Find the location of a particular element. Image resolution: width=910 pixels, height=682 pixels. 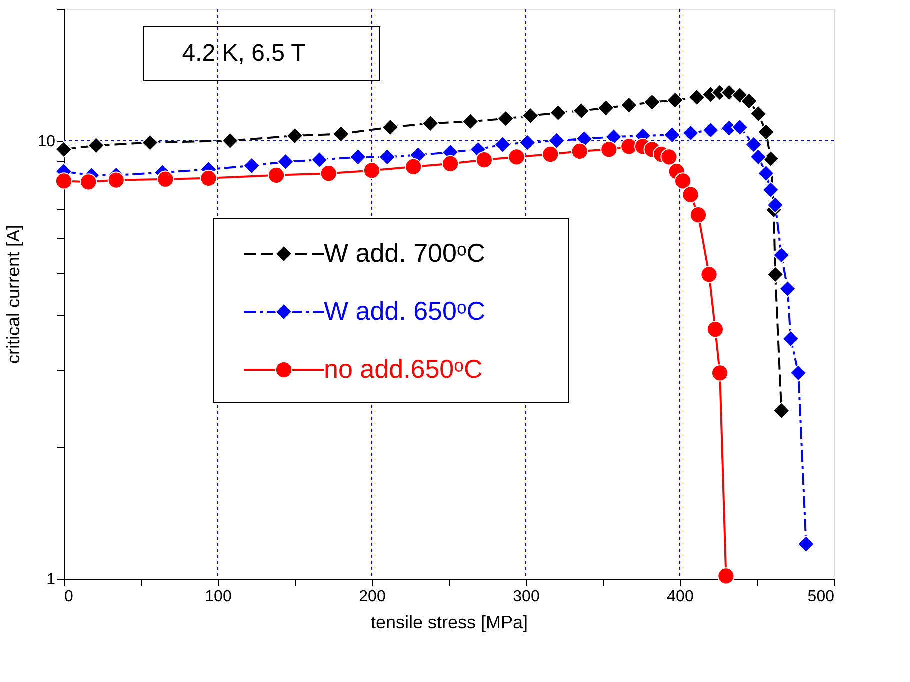

annotation: 4.2 K, 6.5 T is located at coordinates (244, 53).